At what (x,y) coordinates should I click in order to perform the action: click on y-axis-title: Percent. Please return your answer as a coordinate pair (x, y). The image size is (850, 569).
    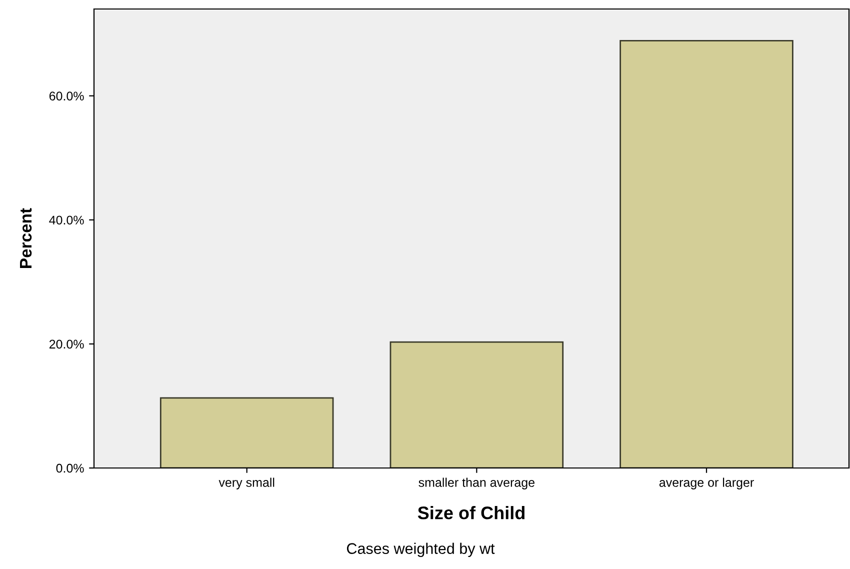
    Looking at the image, I should click on (26, 238).